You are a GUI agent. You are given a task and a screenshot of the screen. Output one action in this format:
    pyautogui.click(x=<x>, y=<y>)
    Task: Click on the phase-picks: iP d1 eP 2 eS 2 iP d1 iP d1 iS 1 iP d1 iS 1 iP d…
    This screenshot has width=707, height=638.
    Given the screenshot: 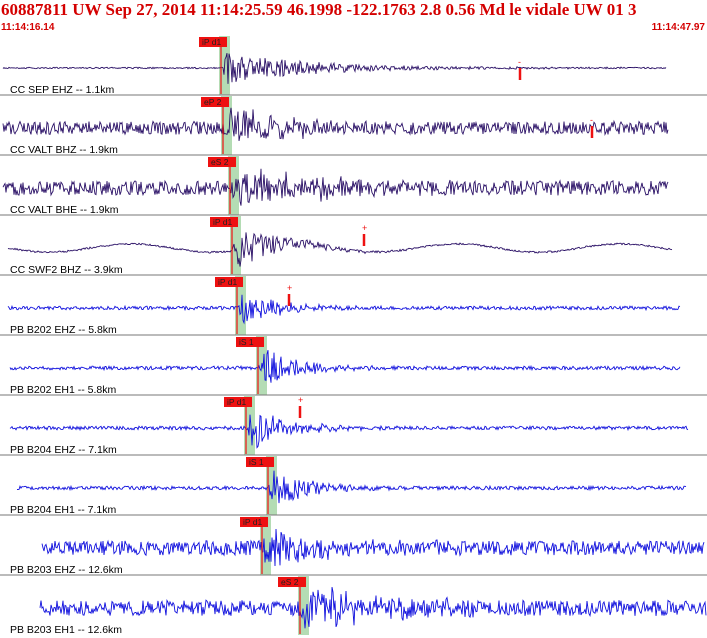 What is the action you would take?
    pyautogui.click(x=252, y=335)
    